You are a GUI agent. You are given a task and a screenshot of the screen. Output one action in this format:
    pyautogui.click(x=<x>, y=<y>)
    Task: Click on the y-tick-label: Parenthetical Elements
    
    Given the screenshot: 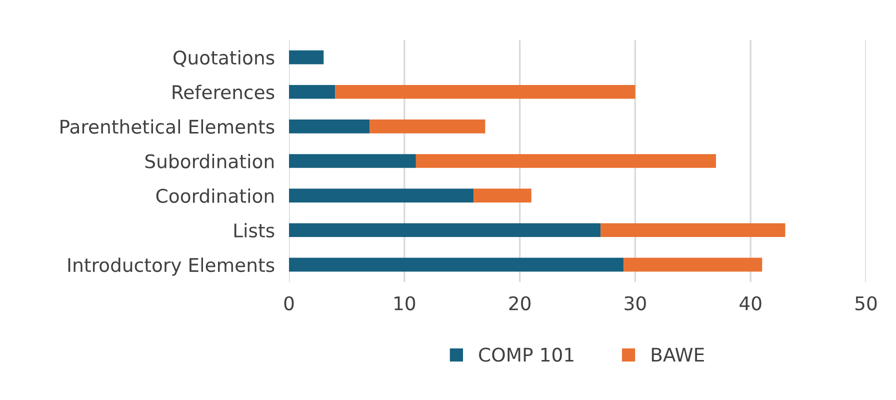 What is the action you would take?
    pyautogui.click(x=167, y=126)
    